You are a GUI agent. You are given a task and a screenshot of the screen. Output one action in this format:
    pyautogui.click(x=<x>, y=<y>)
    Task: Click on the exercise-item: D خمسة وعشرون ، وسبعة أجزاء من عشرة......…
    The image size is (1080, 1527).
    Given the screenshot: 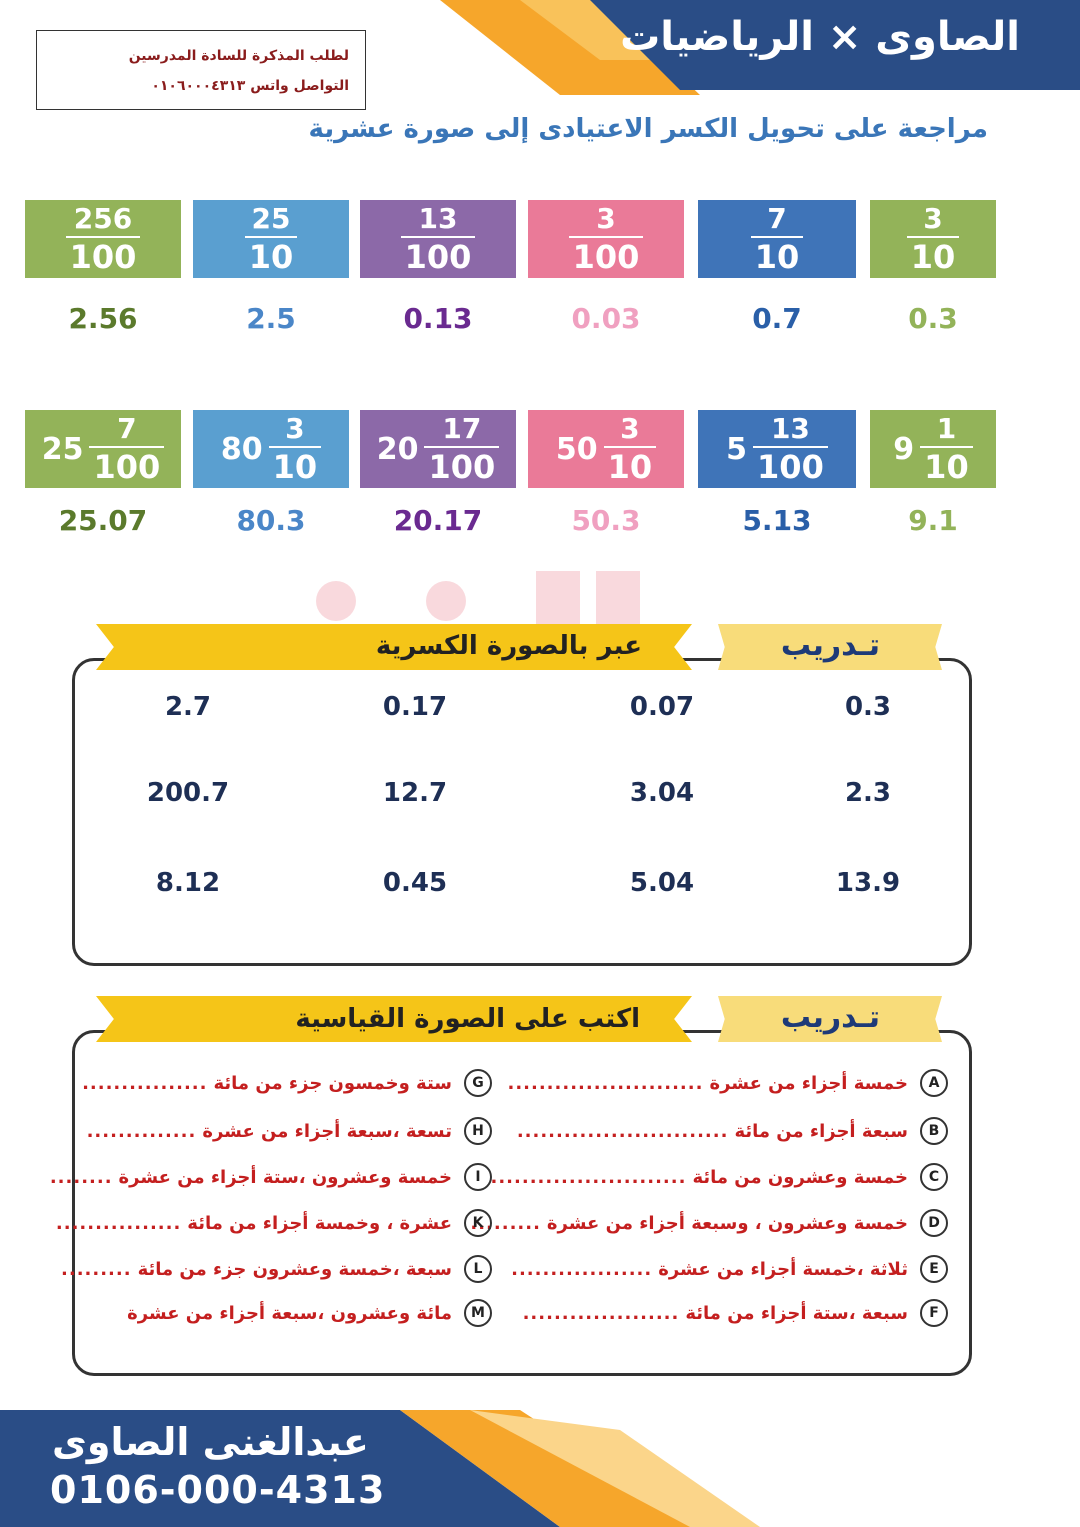 What is the action you would take?
    pyautogui.click(x=709, y=1223)
    